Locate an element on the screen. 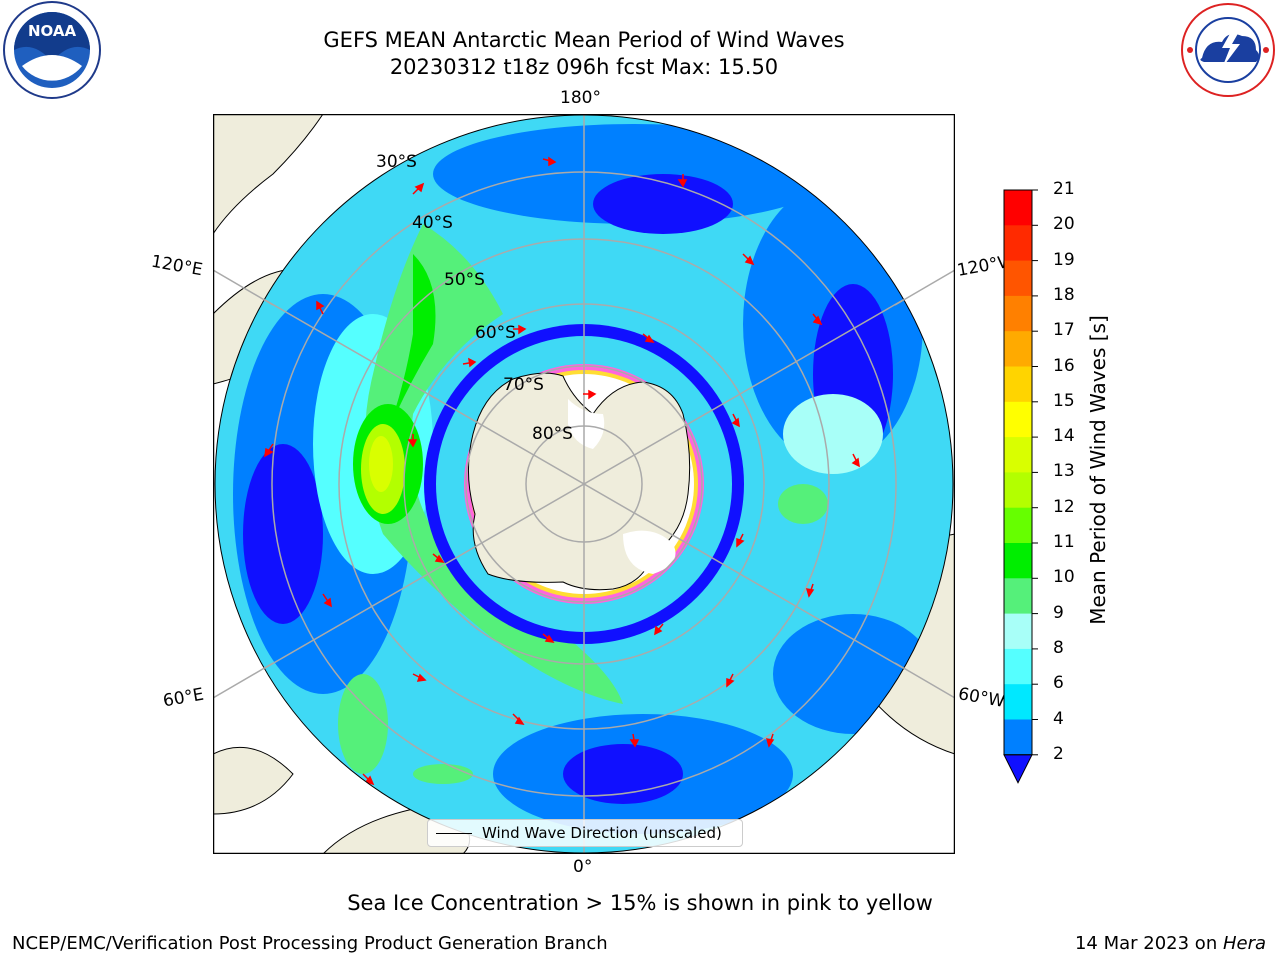 This screenshot has height=960, width=1280. colorbar-tick-label: 16 is located at coordinates (1064, 365).